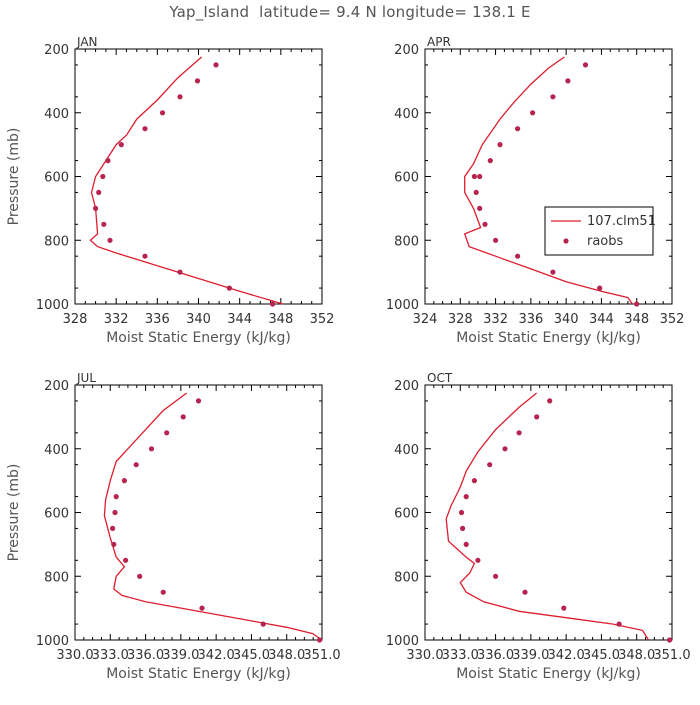  What do you see at coordinates (86, 378) in the screenshot?
I see `panel-title: JUL` at bounding box center [86, 378].